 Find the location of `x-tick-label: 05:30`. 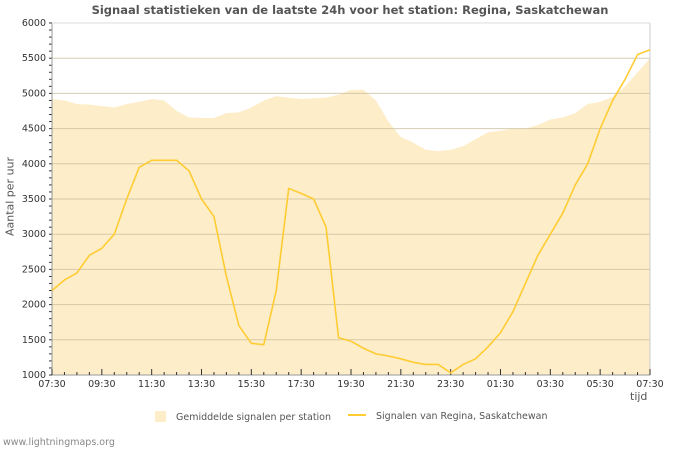

x-tick-label: 05:30 is located at coordinates (599, 384).